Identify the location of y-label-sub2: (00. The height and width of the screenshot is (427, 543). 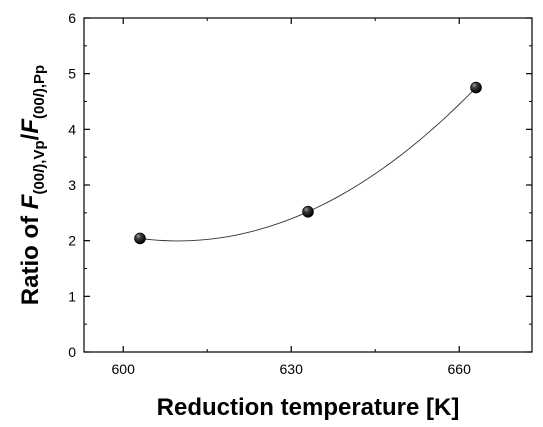
(39, 108).